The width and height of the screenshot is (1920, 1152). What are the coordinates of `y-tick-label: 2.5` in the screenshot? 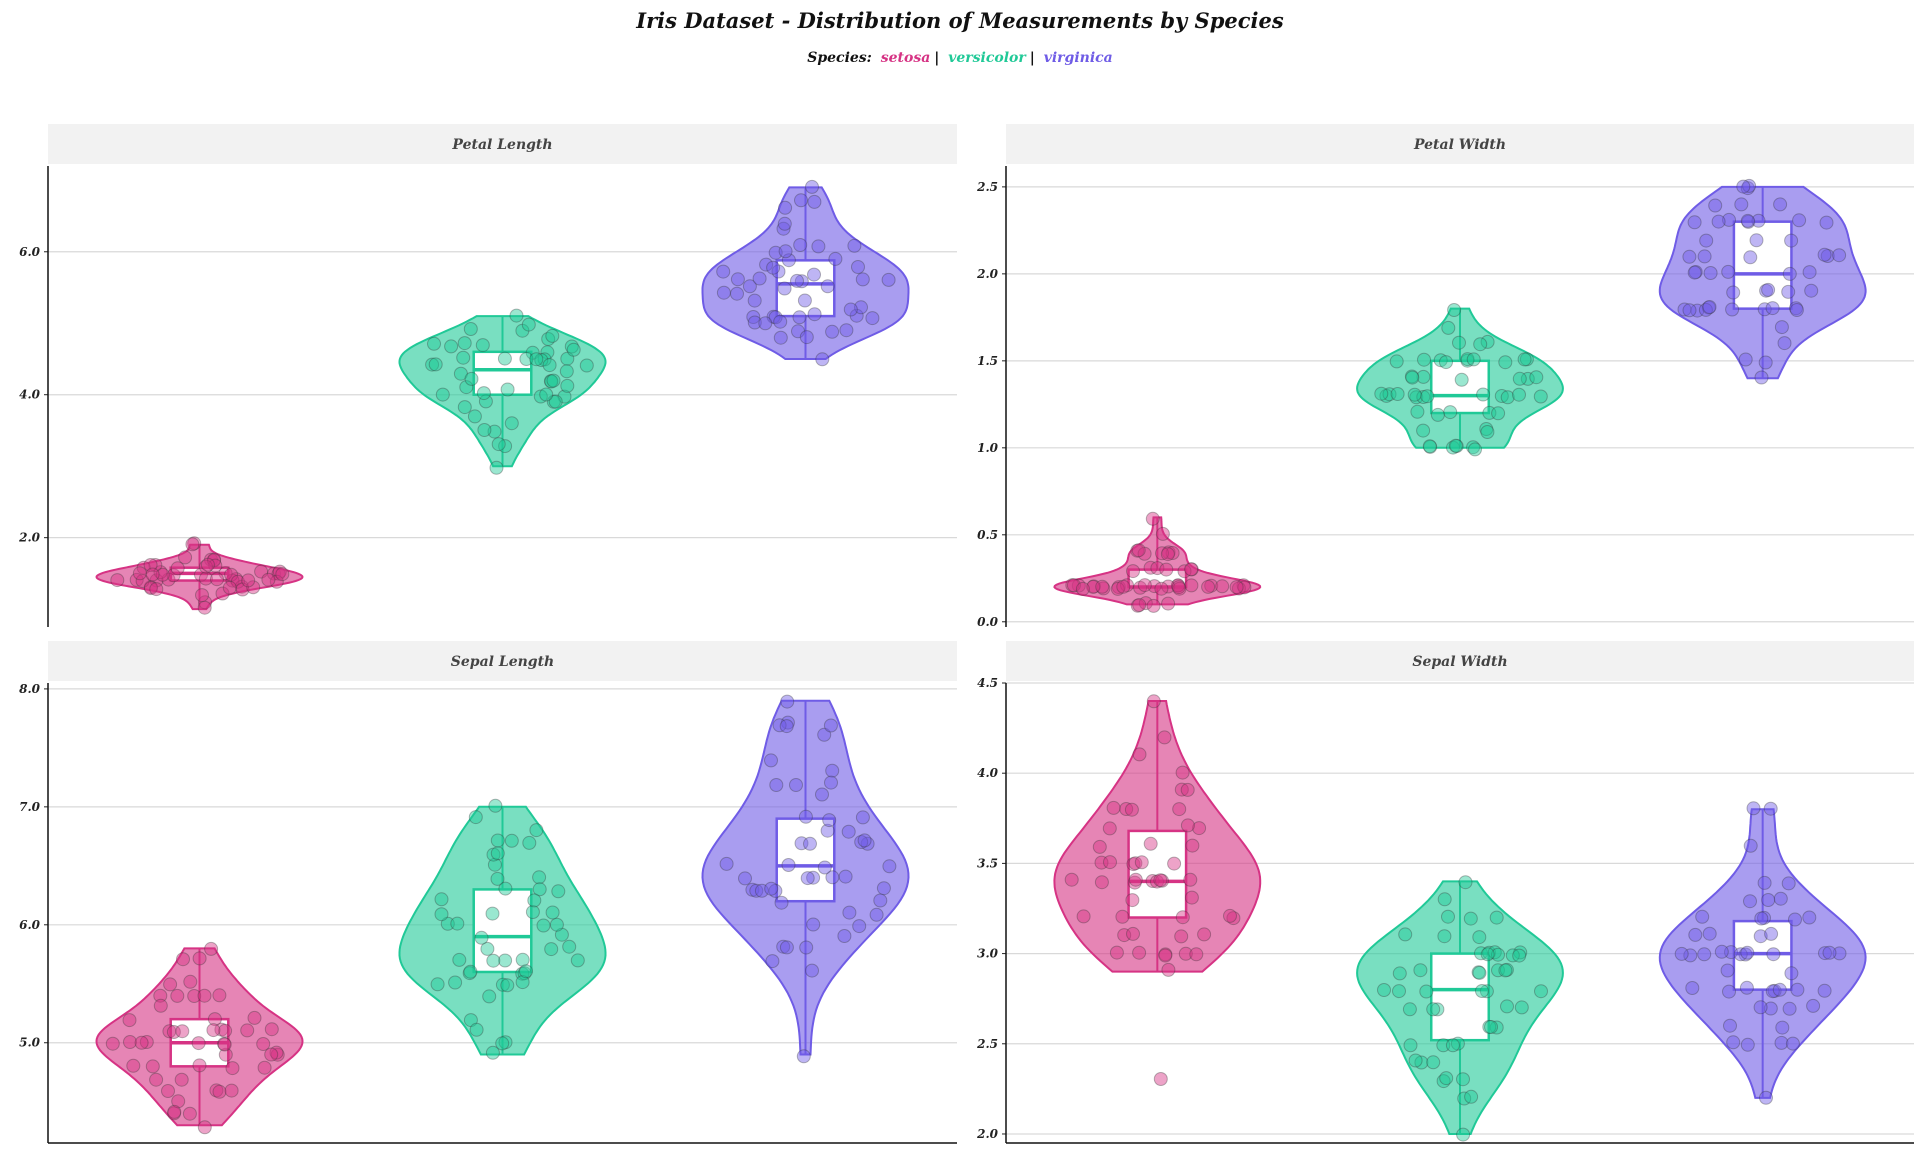 It's located at (987, 187).